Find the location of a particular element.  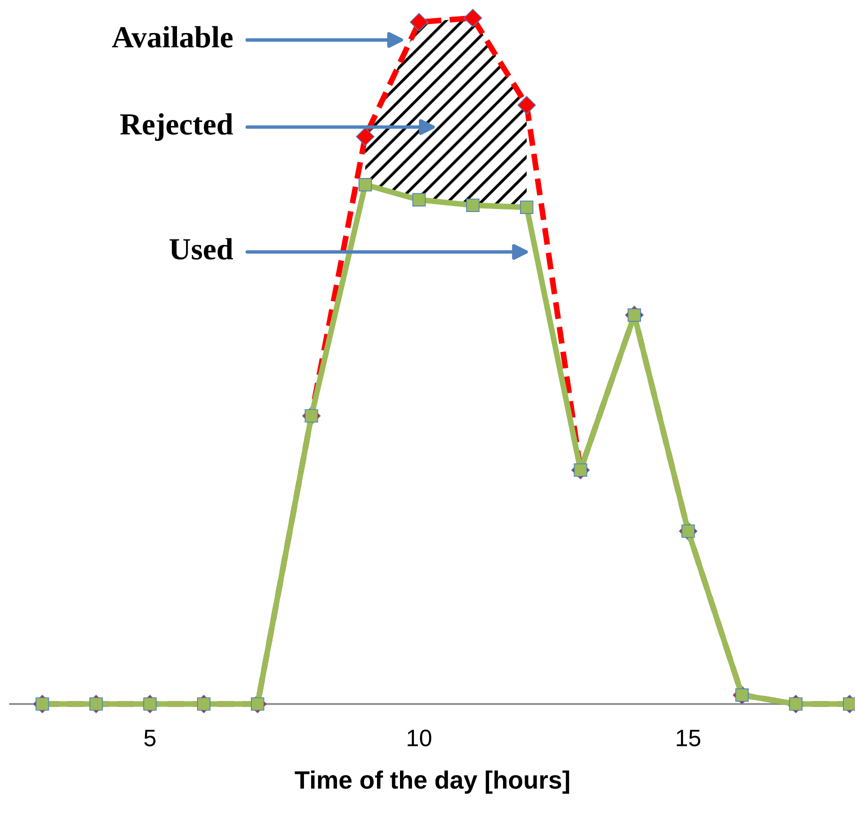

x-tick-label: 5 is located at coordinates (150, 738).